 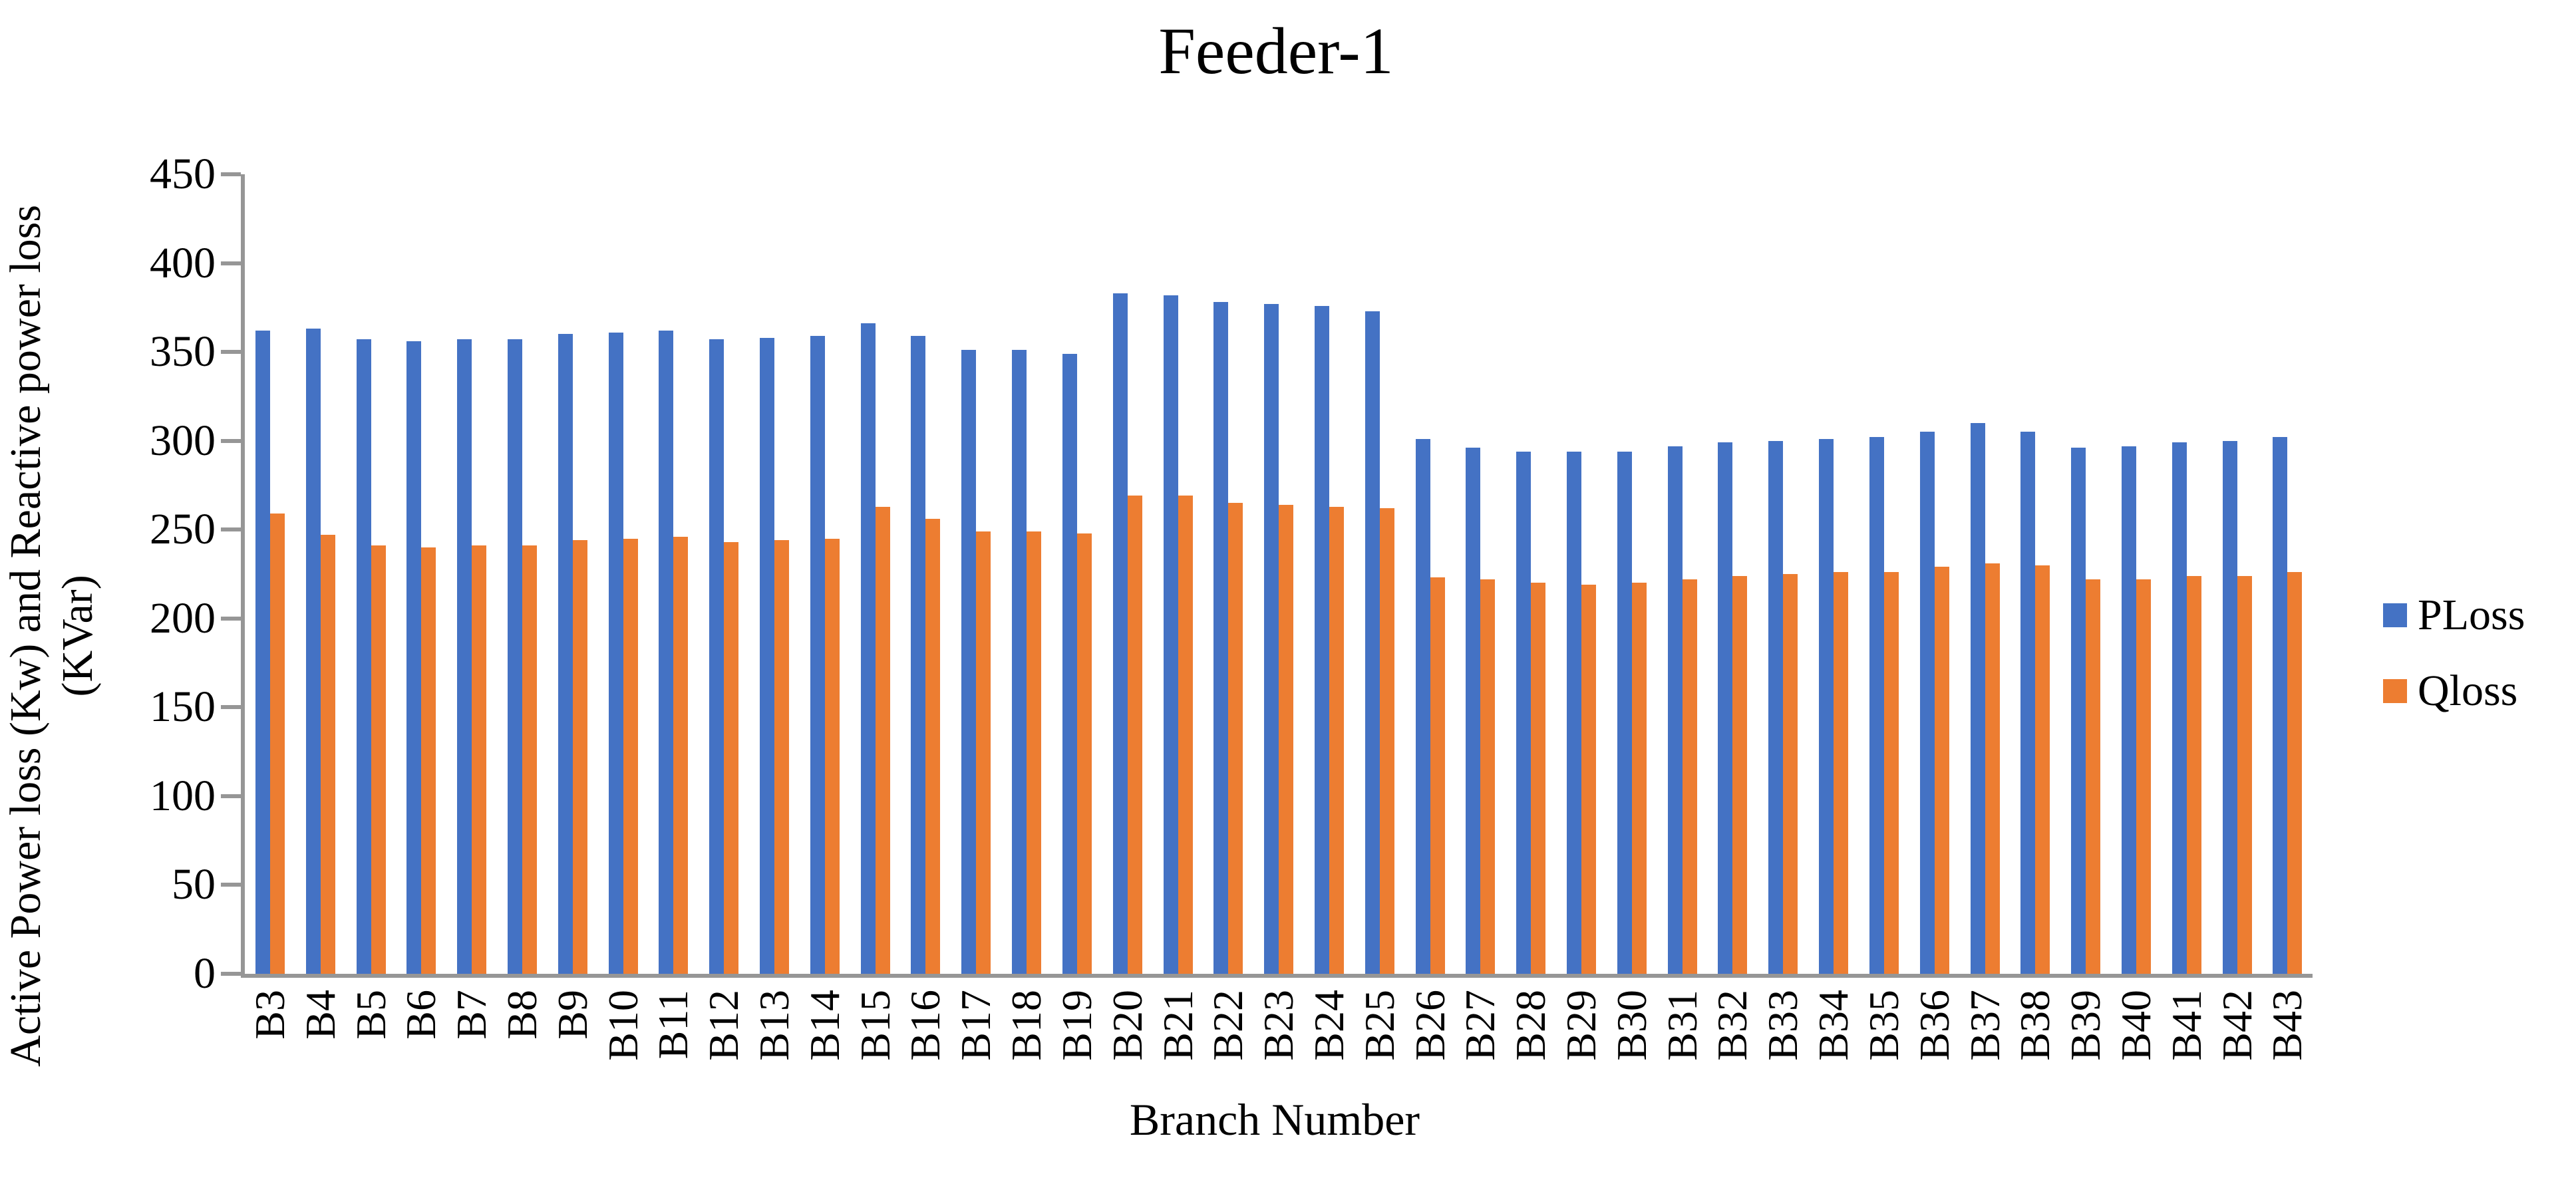 What do you see at coordinates (1170, 634) in the screenshot?
I see `bar-ploss-b21` at bounding box center [1170, 634].